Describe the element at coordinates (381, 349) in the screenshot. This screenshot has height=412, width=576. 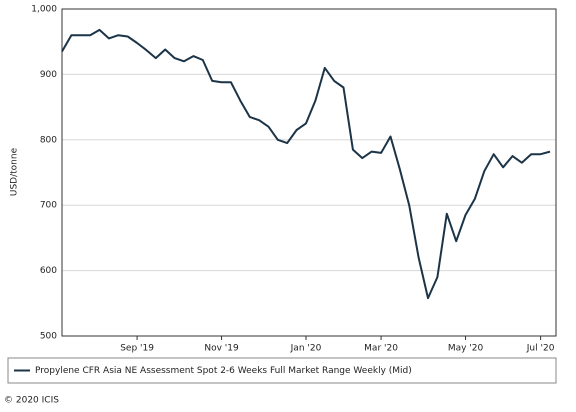
I see `x-tick-label: Mar '20` at that location.